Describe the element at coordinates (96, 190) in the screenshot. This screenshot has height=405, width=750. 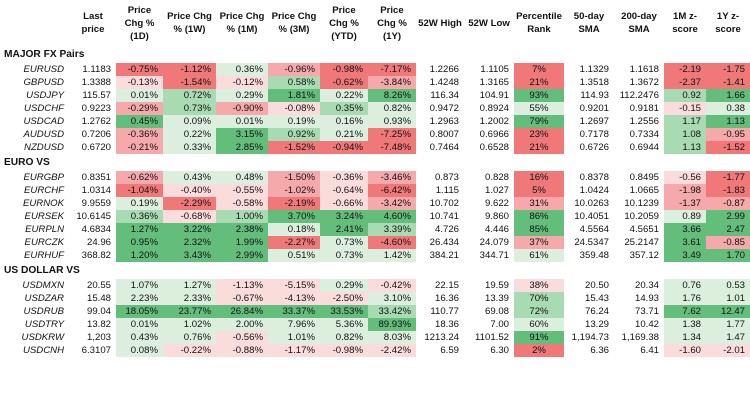
I see `table-cell: 1.0314` at that location.